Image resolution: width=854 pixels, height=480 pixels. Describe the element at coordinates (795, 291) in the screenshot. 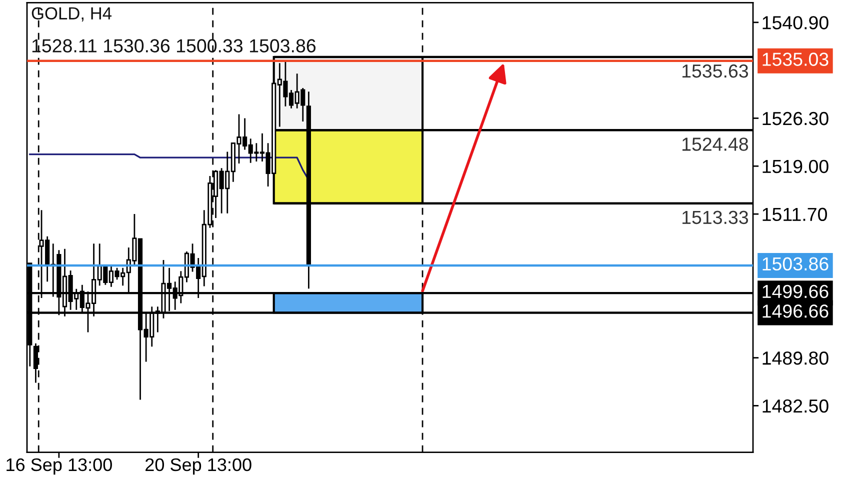

I see `ref-line-label: 1499.66` at that location.